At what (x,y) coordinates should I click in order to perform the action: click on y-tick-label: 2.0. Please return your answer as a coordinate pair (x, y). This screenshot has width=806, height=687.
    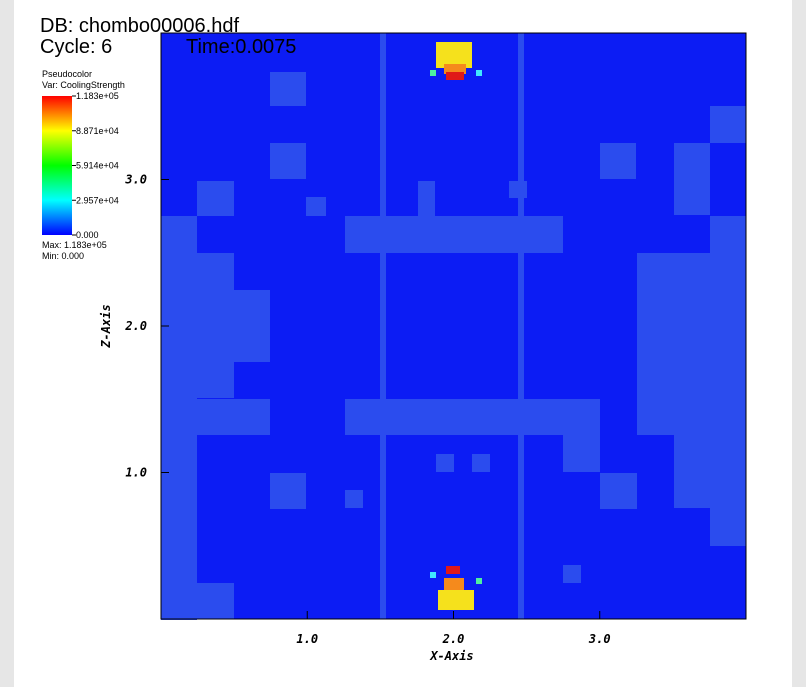
    Looking at the image, I should click on (135, 326).